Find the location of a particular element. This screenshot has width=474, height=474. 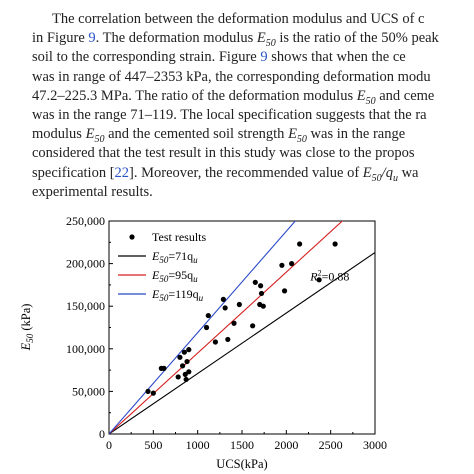

text-segment: specification [ is located at coordinates (73, 172).